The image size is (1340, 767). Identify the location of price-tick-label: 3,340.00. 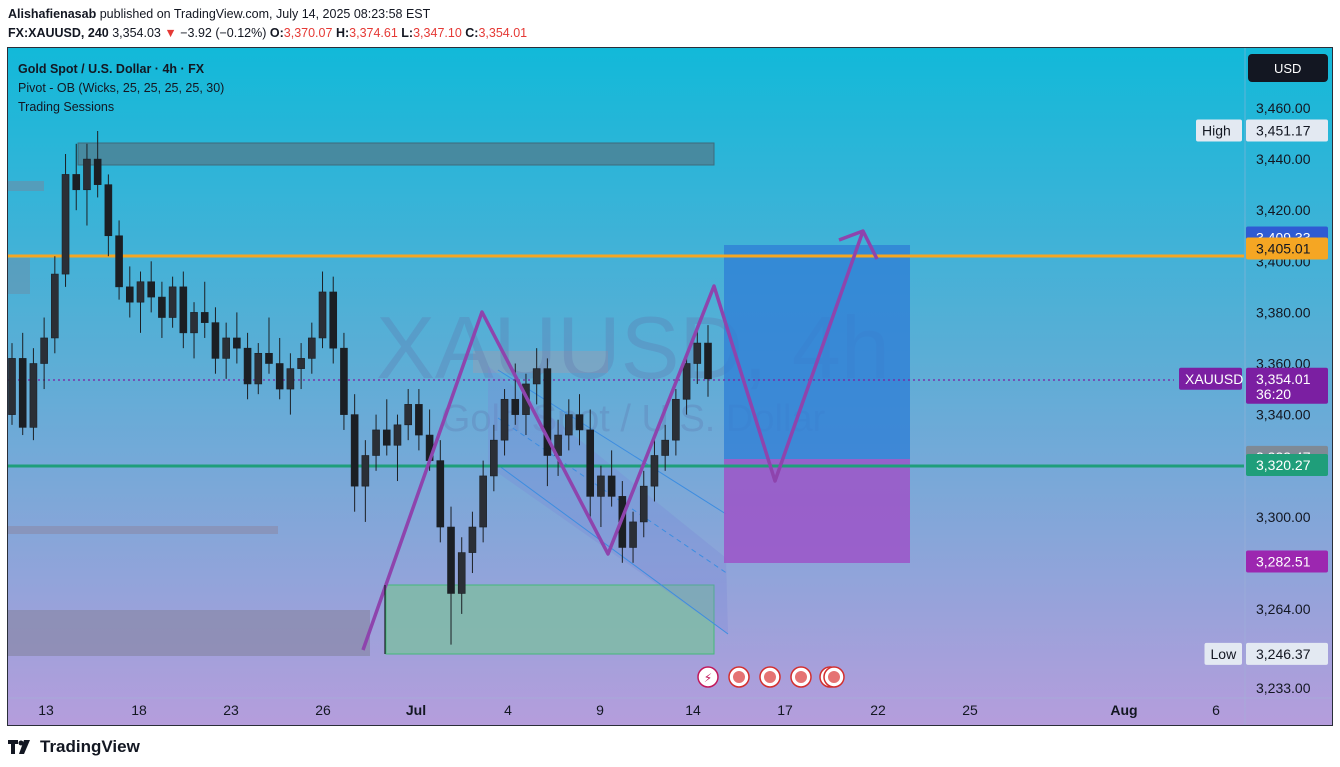
(1283, 415).